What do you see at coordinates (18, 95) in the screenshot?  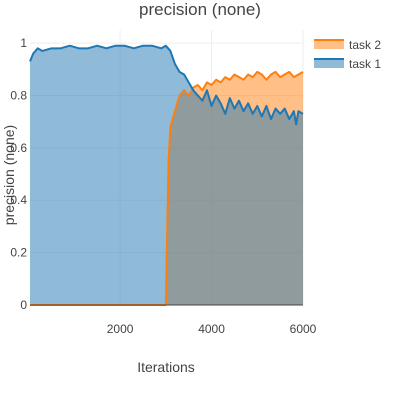 I see `y-tick-label: 0.8` at bounding box center [18, 95].